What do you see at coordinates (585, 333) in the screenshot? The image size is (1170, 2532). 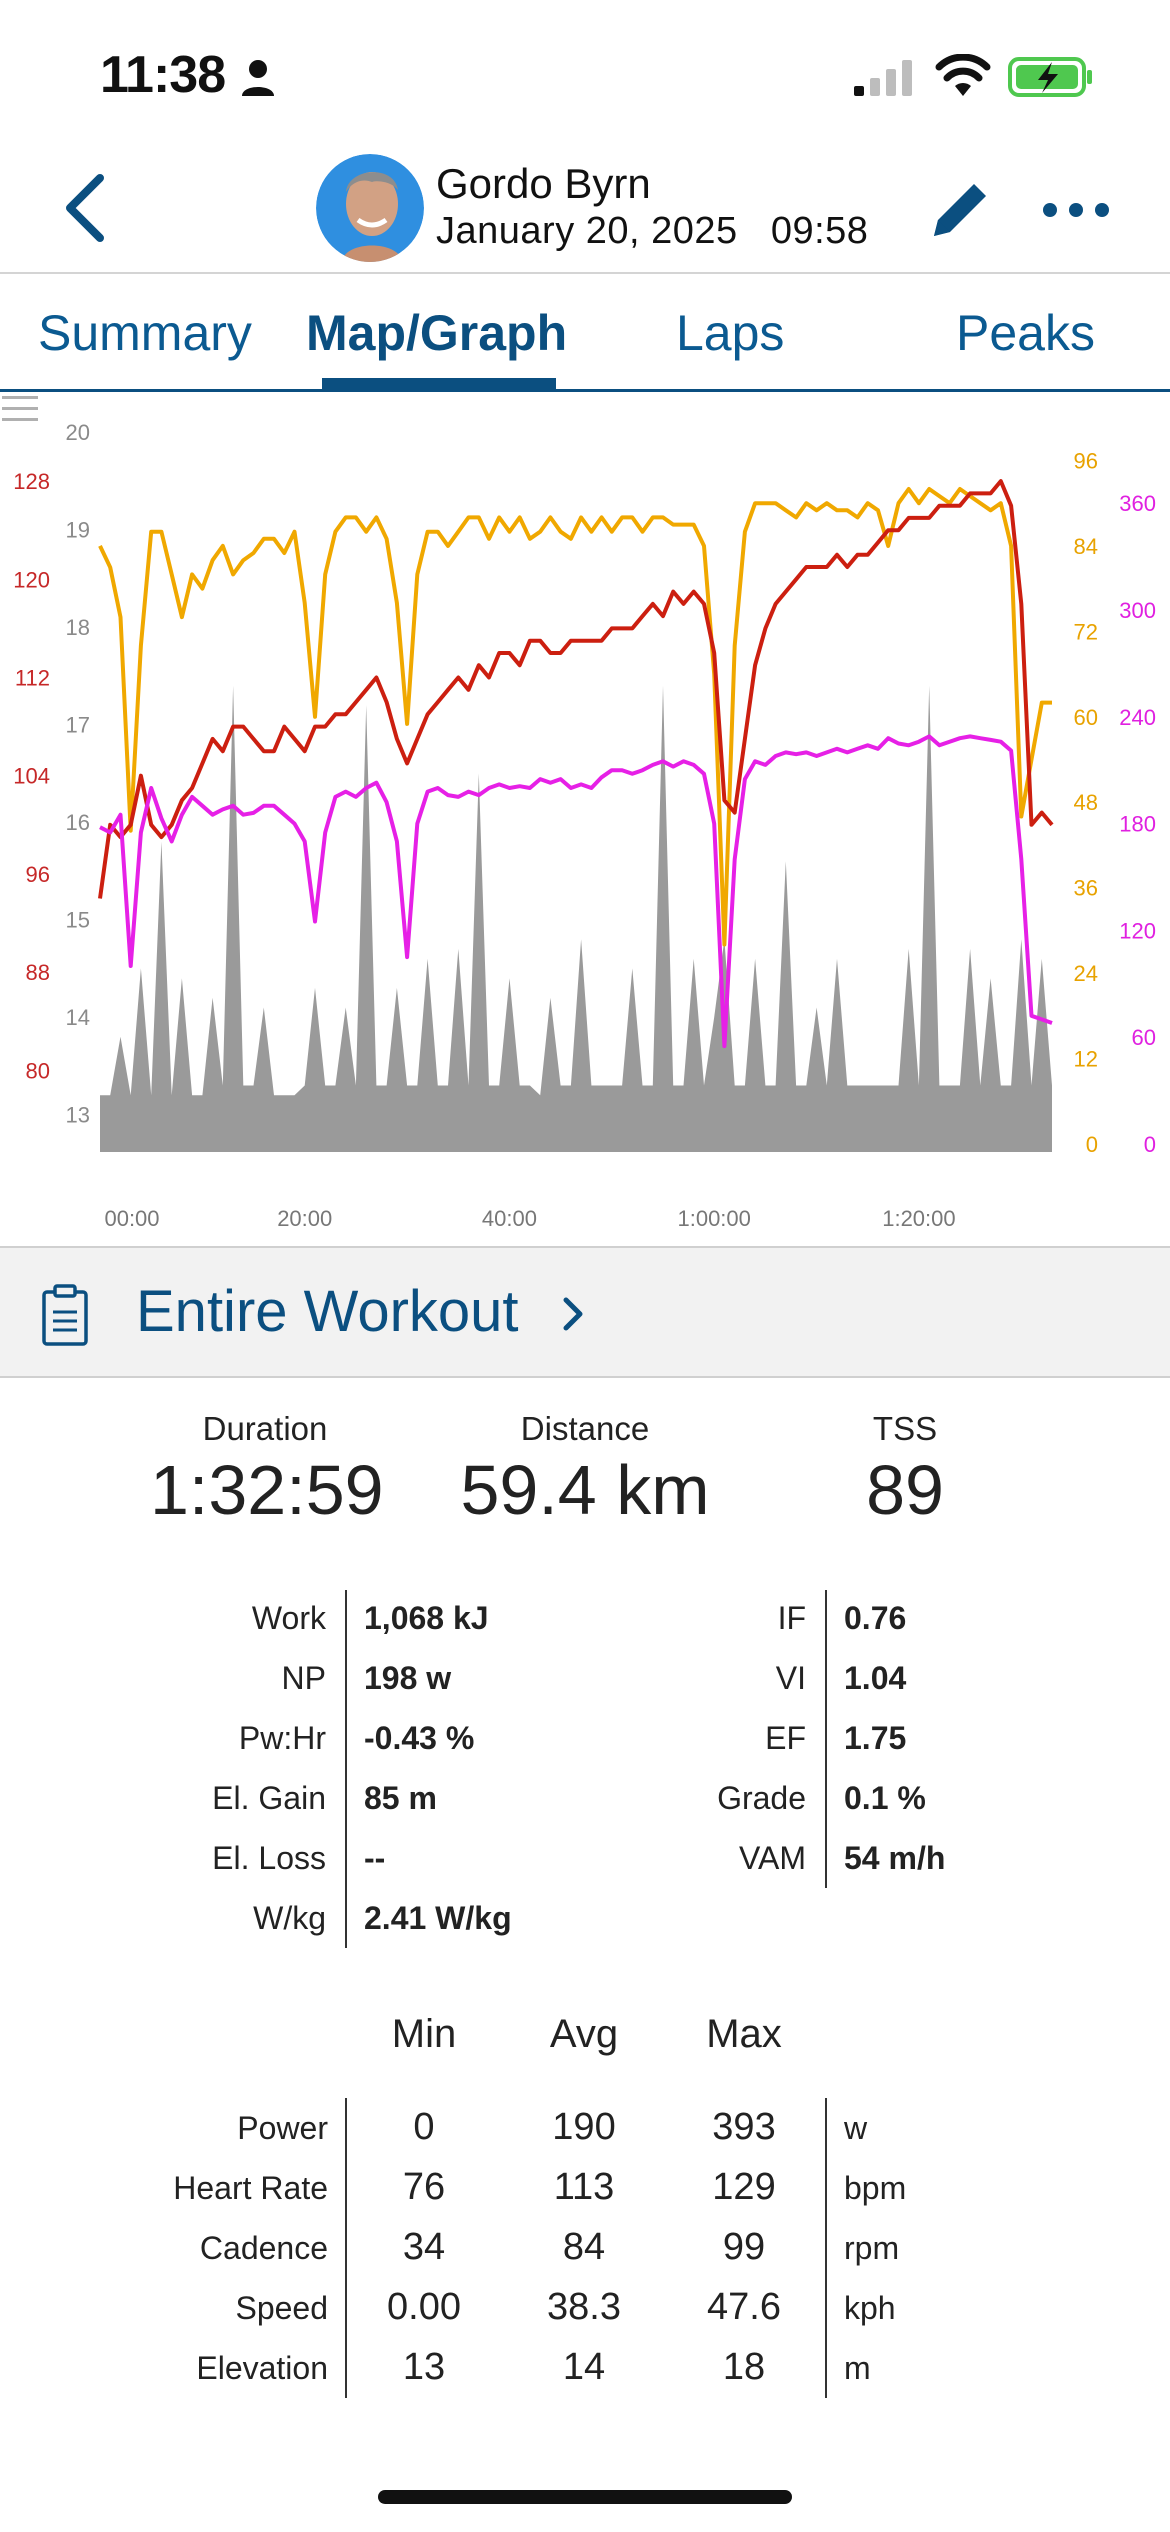 I see `tab-bar: Summary Map/Graph Laps Peaks` at bounding box center [585, 333].